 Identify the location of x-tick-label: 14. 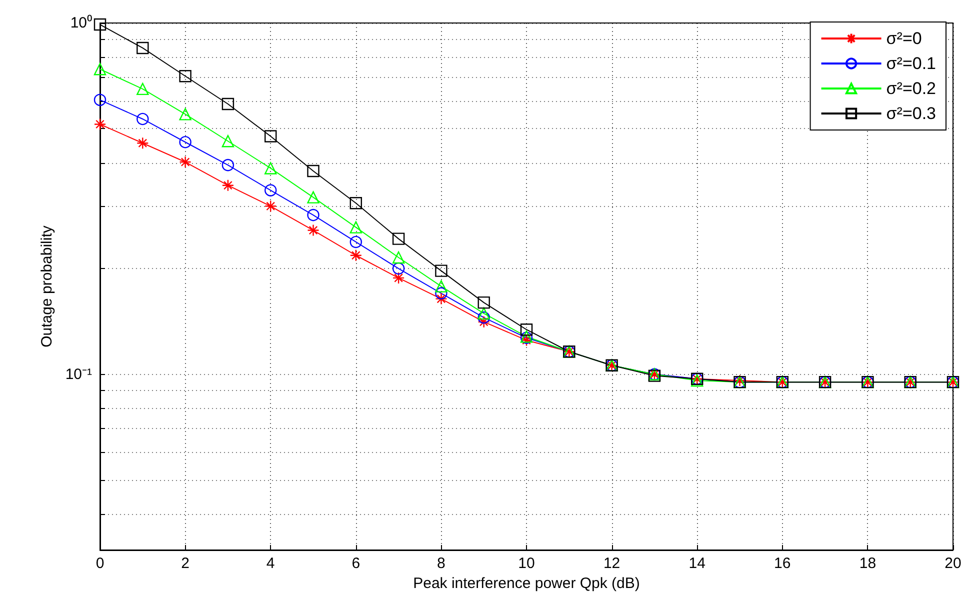
(697, 563).